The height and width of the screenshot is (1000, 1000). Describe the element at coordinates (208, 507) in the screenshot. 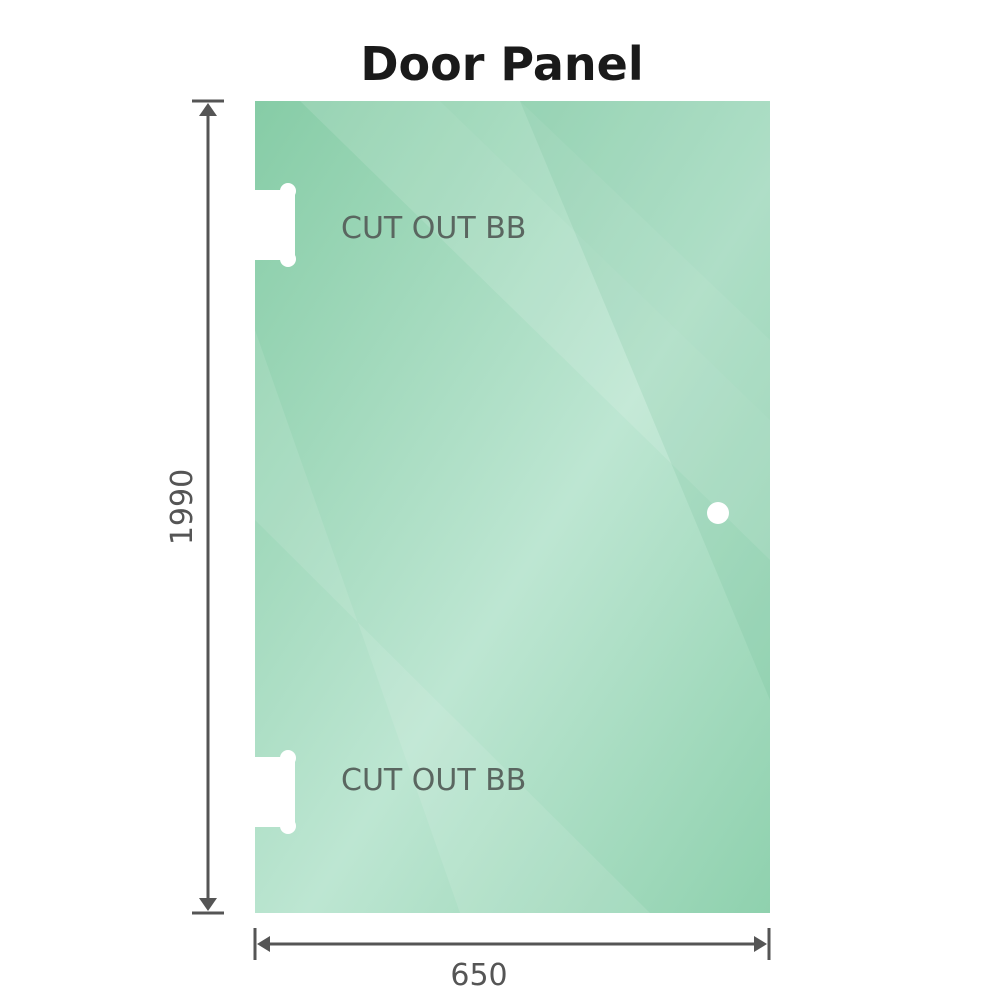

I see `height-dimension-line` at that location.